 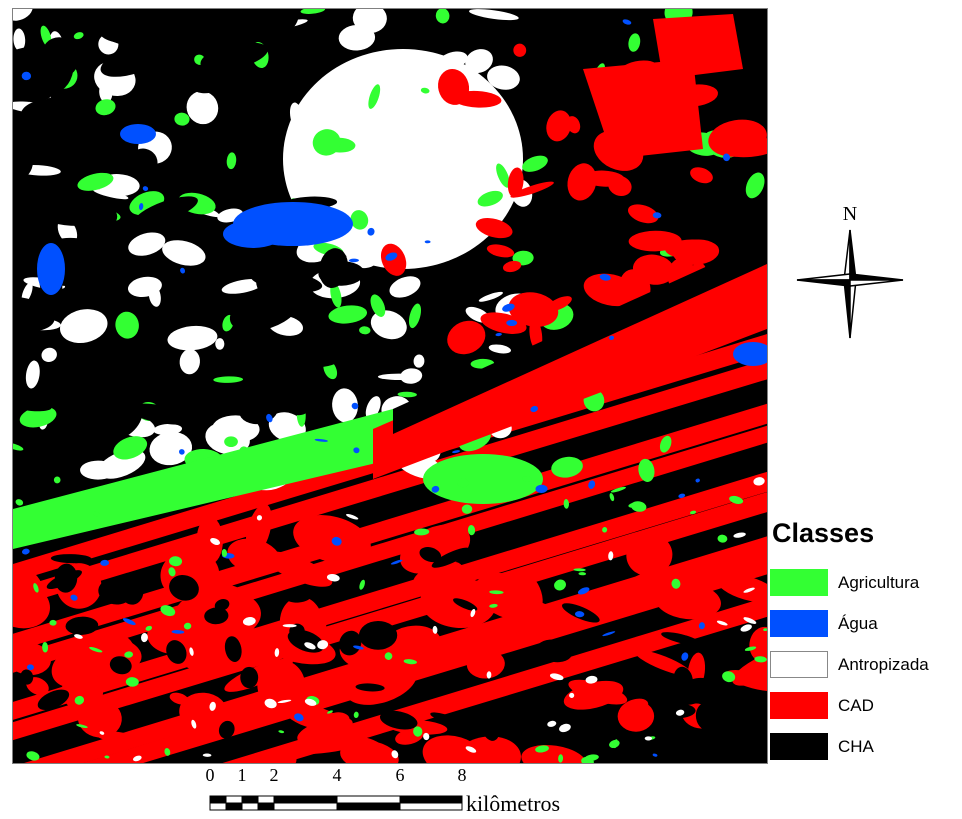 What do you see at coordinates (865, 582) in the screenshot?
I see `legend-item-agricultura: Agricultura` at bounding box center [865, 582].